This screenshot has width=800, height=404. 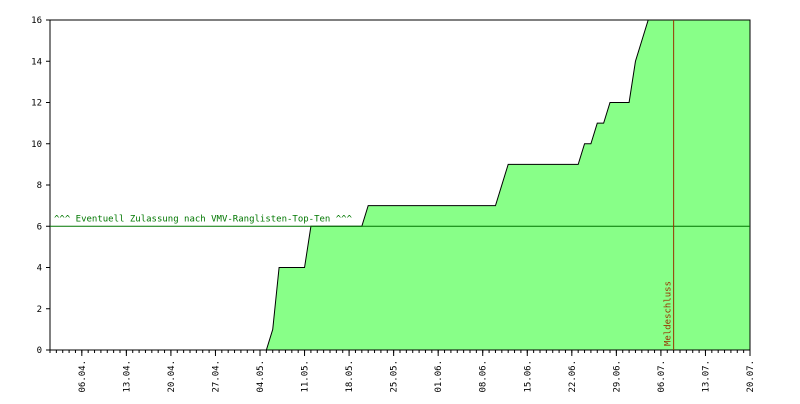 What do you see at coordinates (216, 376) in the screenshot?
I see `x-tick-label: 27.04.` at bounding box center [216, 376].